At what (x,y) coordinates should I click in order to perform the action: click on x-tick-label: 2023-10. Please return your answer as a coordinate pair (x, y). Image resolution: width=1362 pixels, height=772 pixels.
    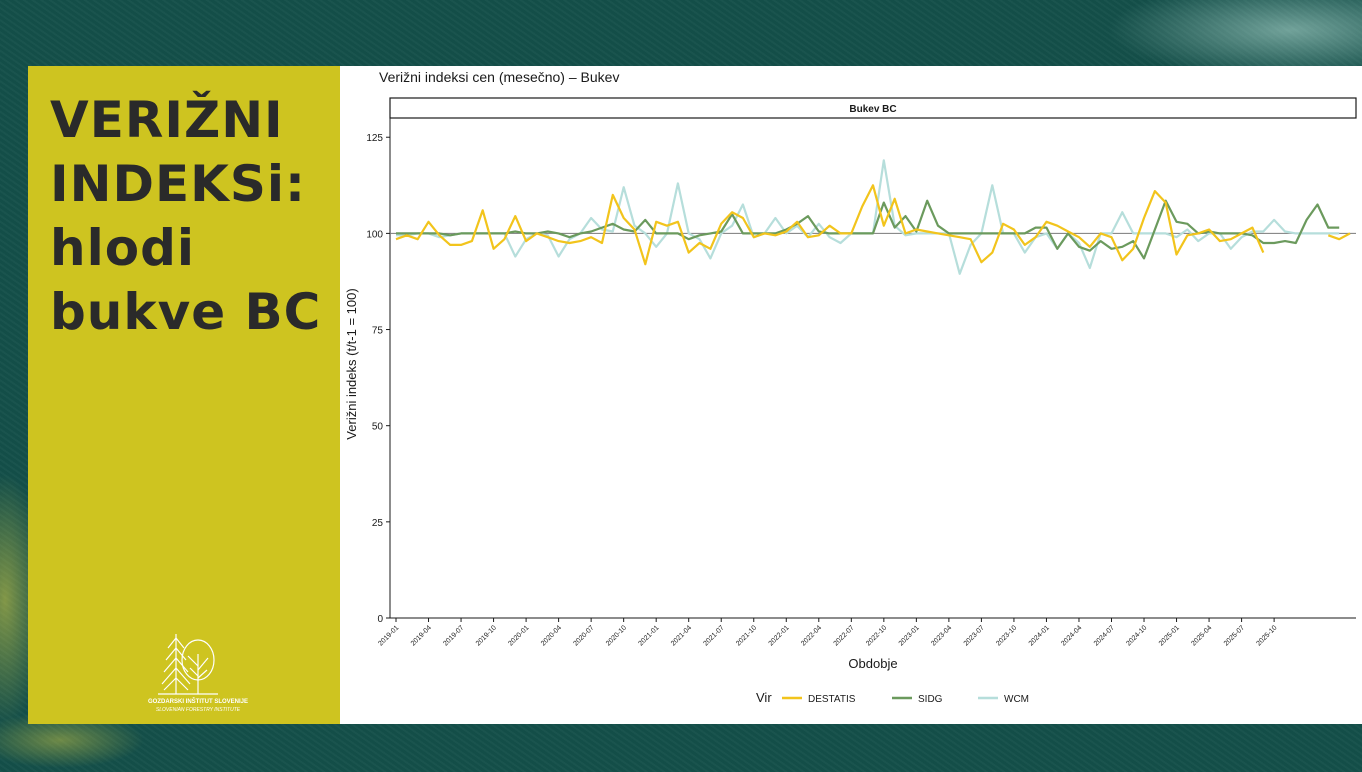
    Looking at the image, I should click on (1006, 635).